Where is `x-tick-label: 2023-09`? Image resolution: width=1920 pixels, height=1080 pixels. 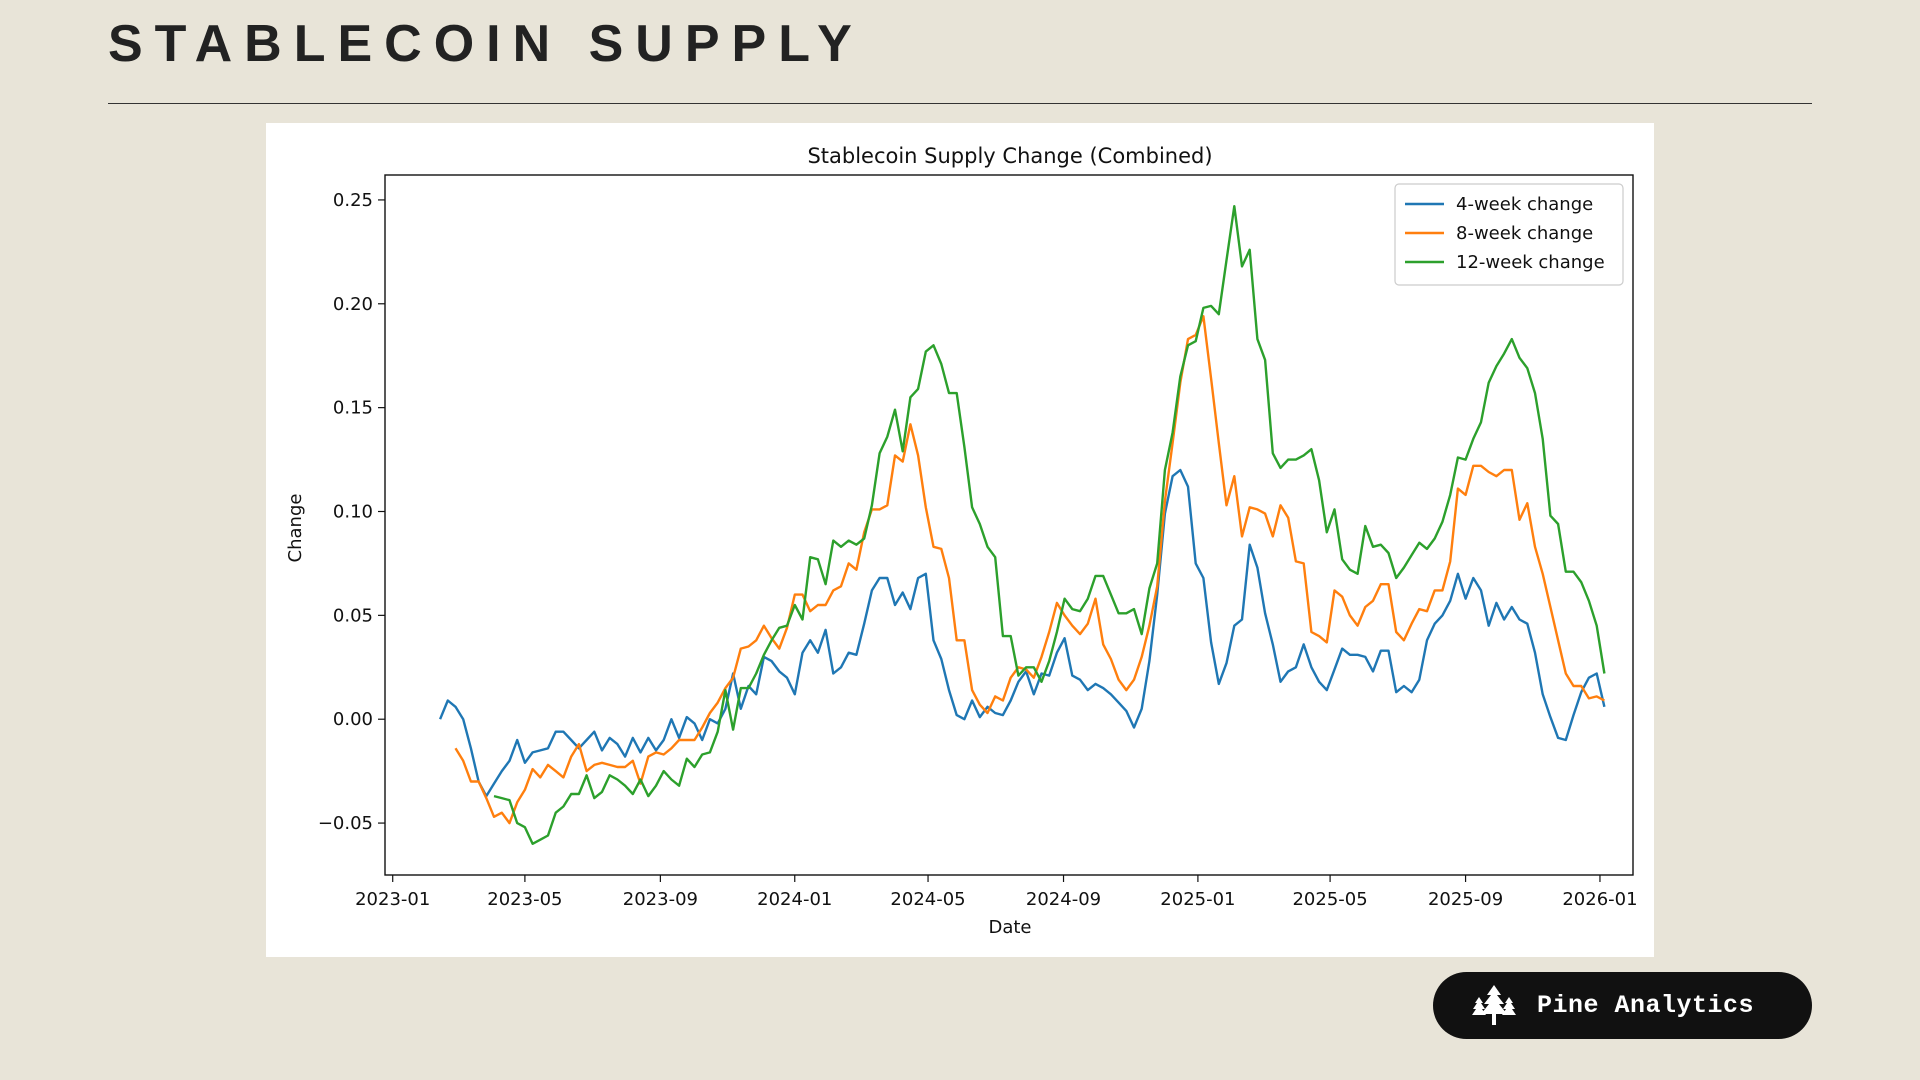 x-tick-label: 2023-09 is located at coordinates (660, 899).